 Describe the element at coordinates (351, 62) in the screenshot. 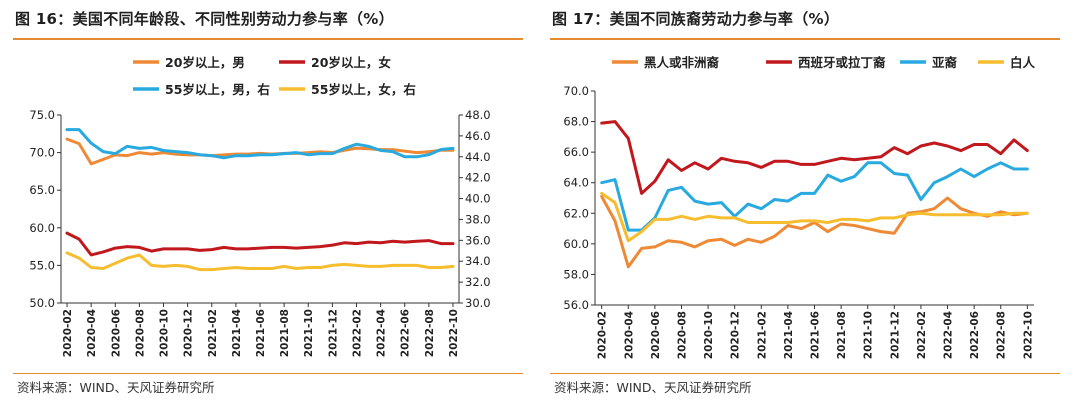

I see `legend-label: 20岁以上，女` at that location.